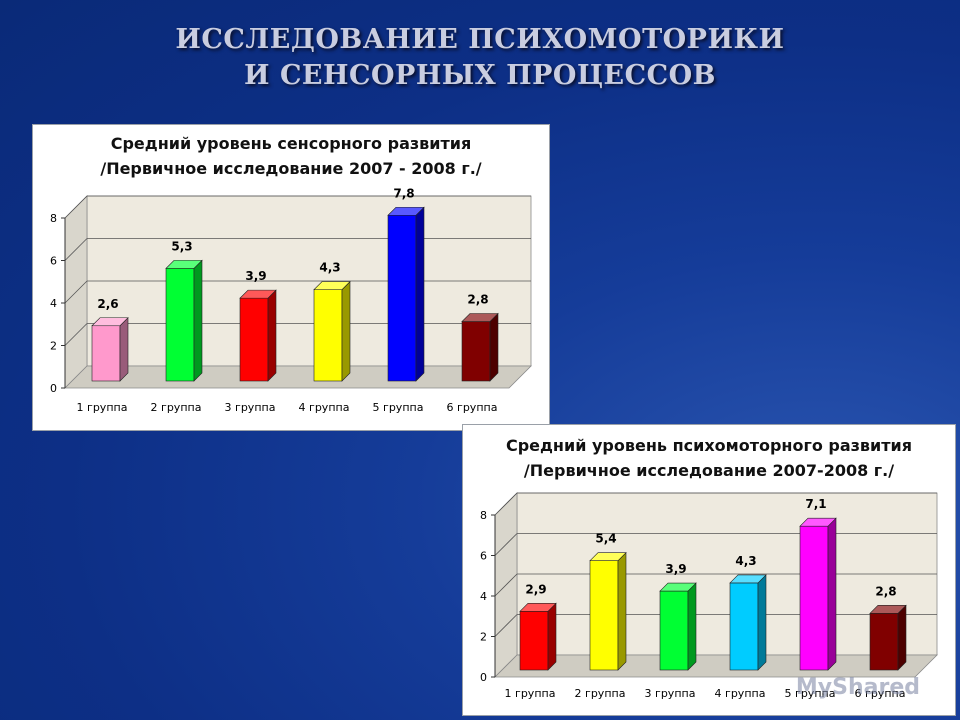  I want to click on data-label: 7,1, so click(815, 504).